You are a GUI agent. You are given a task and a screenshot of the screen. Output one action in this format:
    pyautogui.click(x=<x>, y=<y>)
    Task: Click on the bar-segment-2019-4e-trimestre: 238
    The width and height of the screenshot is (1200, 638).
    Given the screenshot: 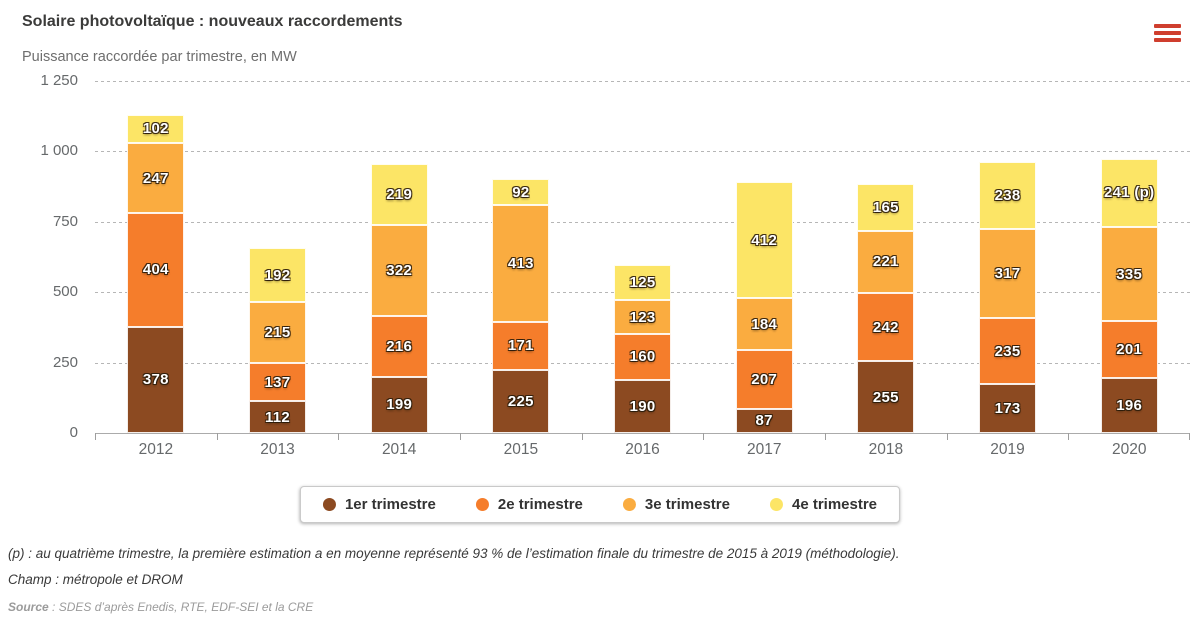 What is the action you would take?
    pyautogui.click(x=1008, y=195)
    